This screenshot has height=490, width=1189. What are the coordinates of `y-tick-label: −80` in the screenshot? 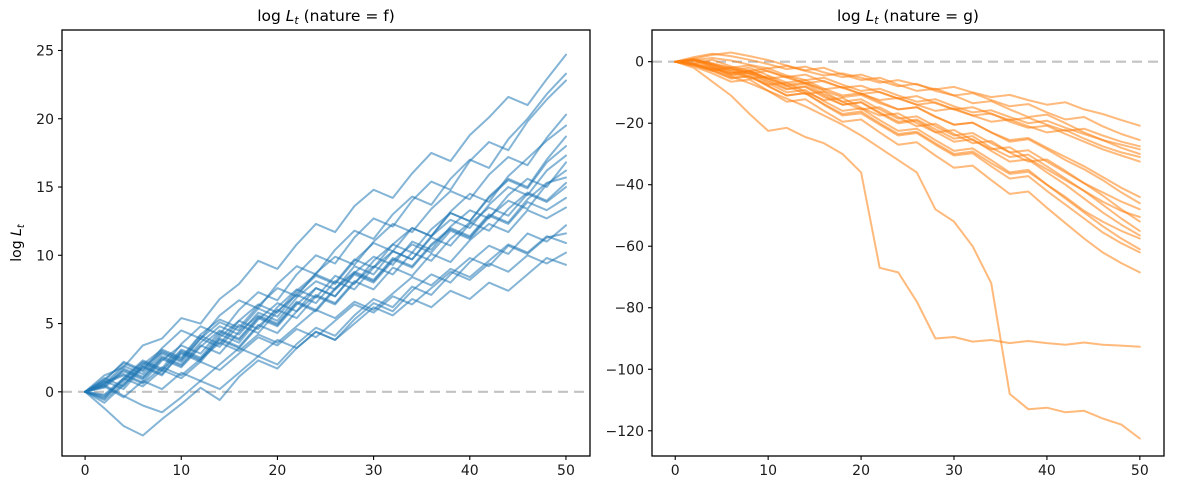 It's located at (629, 309).